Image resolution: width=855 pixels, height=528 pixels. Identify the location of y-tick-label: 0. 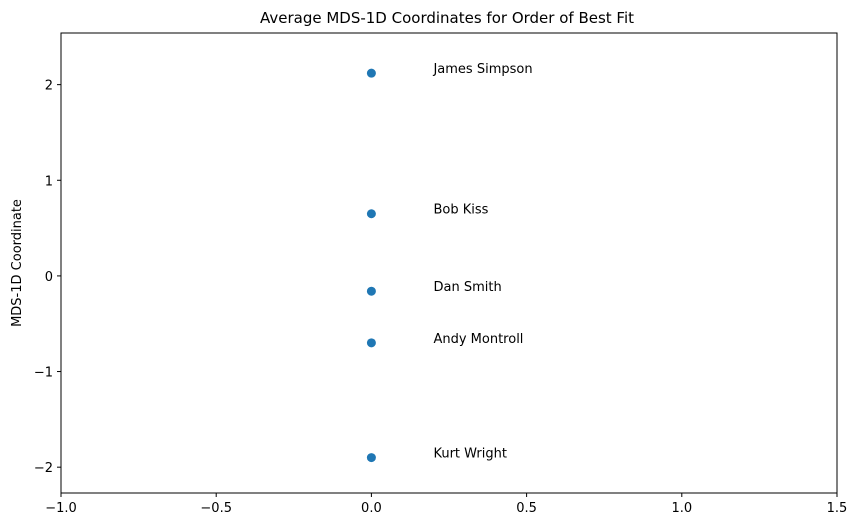
(49, 277).